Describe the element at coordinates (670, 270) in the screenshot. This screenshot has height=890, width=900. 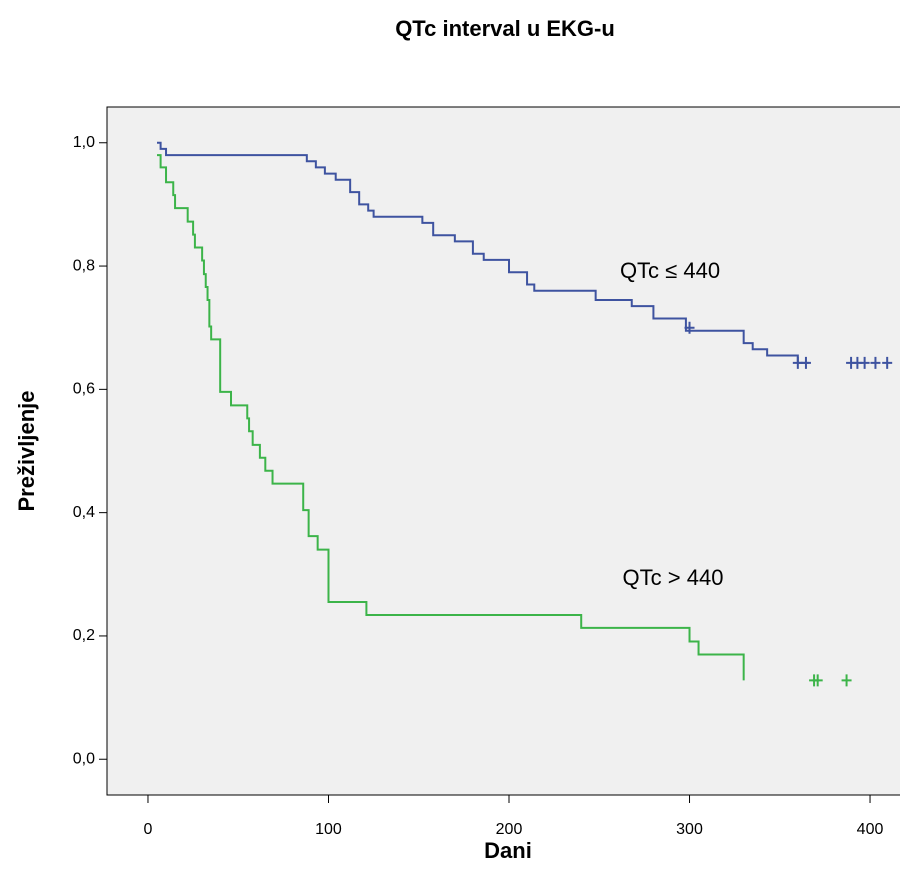
I see `series-label: QTc ≤ 440` at that location.